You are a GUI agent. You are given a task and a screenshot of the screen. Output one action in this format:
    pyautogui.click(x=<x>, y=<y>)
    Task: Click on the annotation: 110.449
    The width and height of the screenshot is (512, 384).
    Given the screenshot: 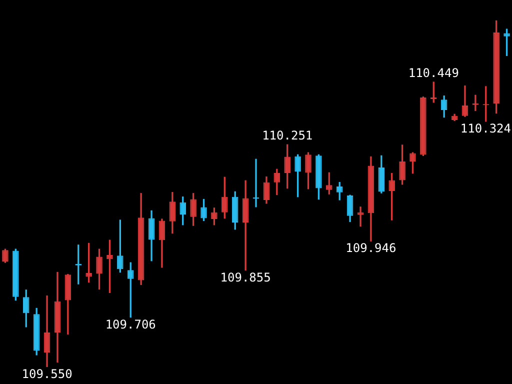 What is the action you would take?
    pyautogui.click(x=433, y=73)
    